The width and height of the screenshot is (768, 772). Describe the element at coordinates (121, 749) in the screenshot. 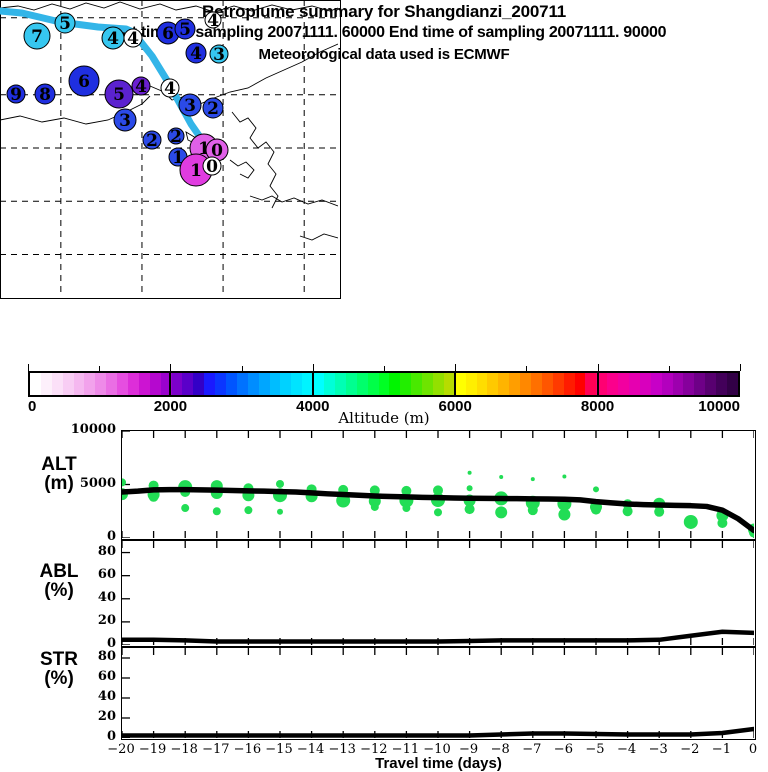

I see `x-tick-label: −20` at that location.